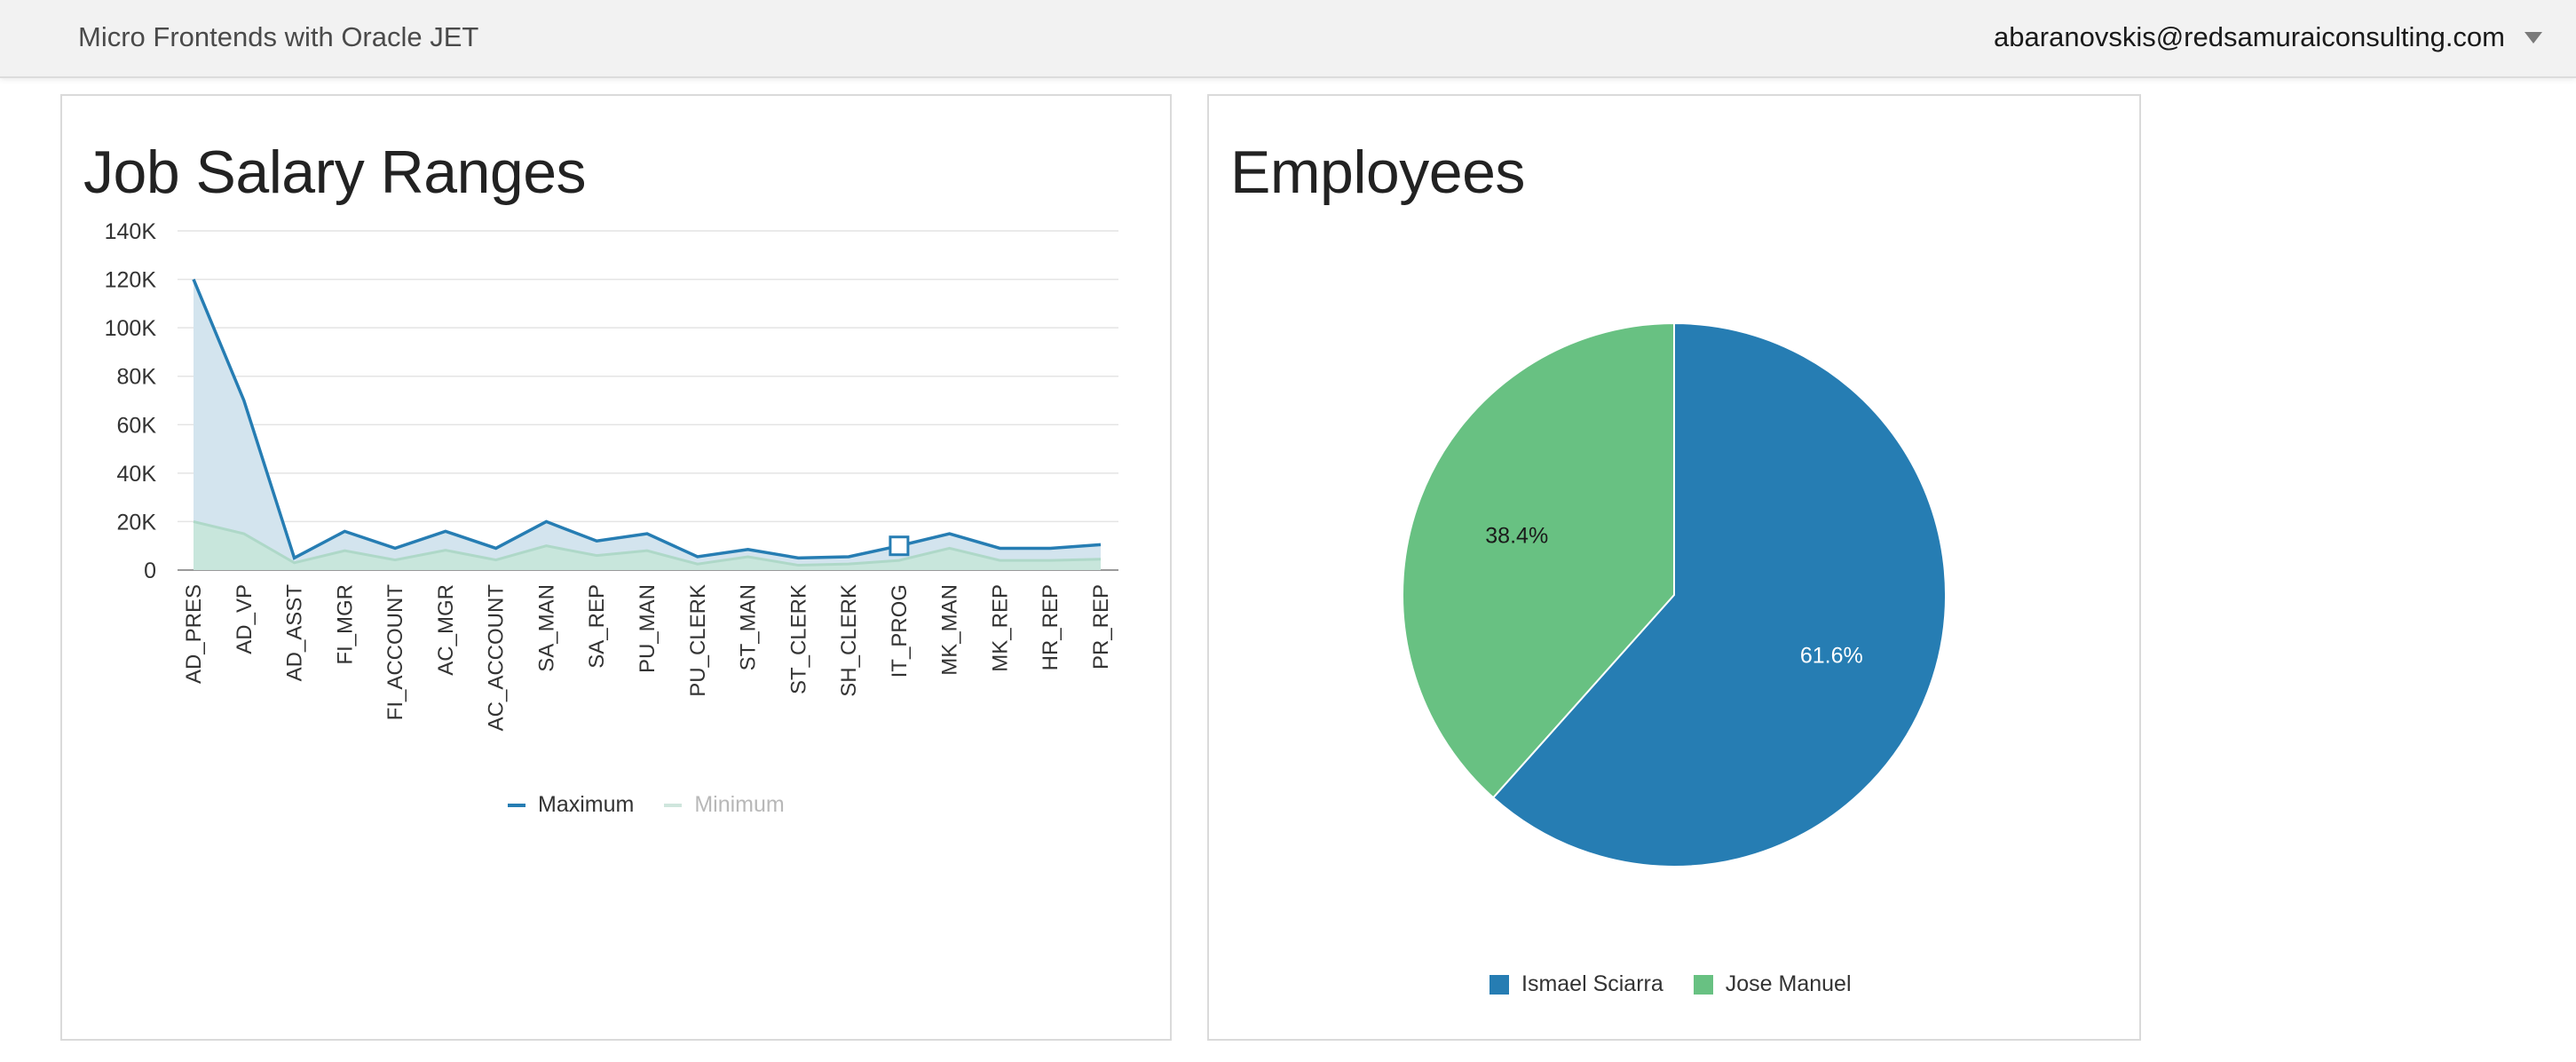  What do you see at coordinates (646, 805) in the screenshot?
I see `salary-chart-legend: Maximum Minimum` at bounding box center [646, 805].